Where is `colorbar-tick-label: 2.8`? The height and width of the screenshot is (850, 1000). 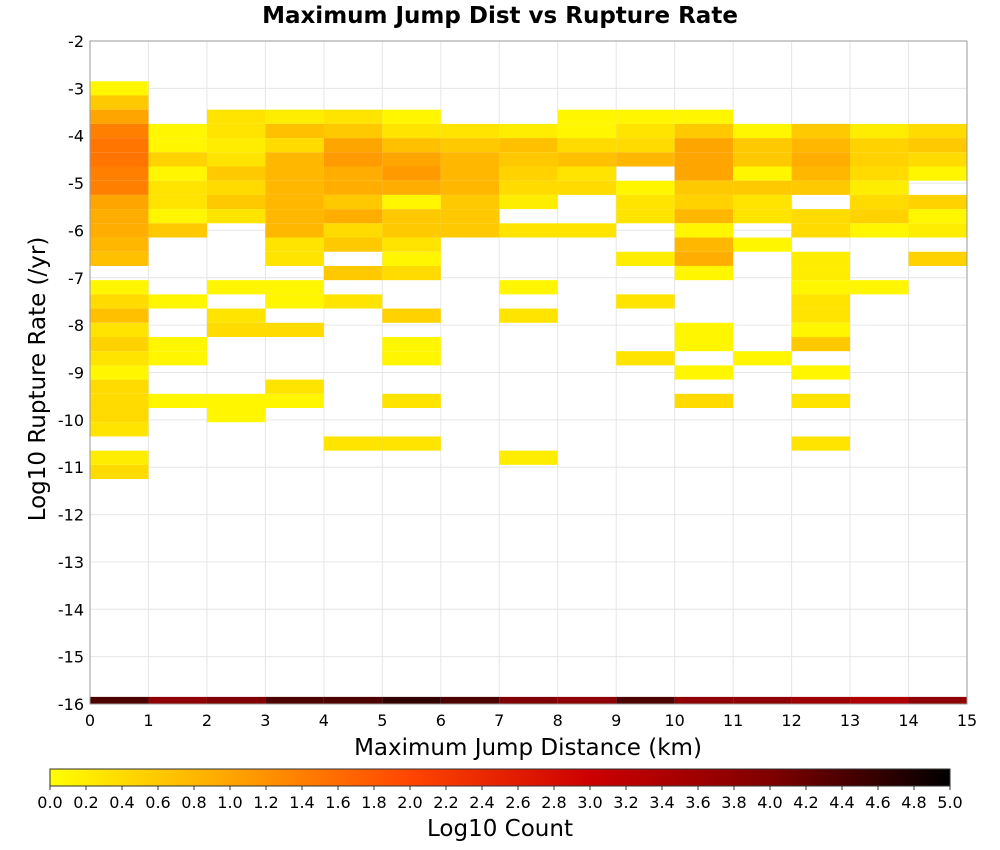 colorbar-tick-label: 2.8 is located at coordinates (553, 802).